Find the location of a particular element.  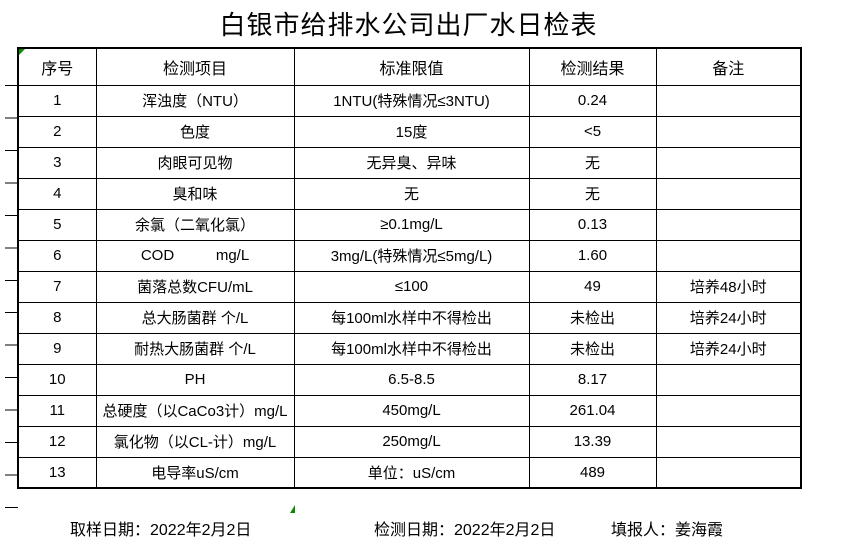

item-name-cell: 肉眼可见物 is located at coordinates (195, 162).